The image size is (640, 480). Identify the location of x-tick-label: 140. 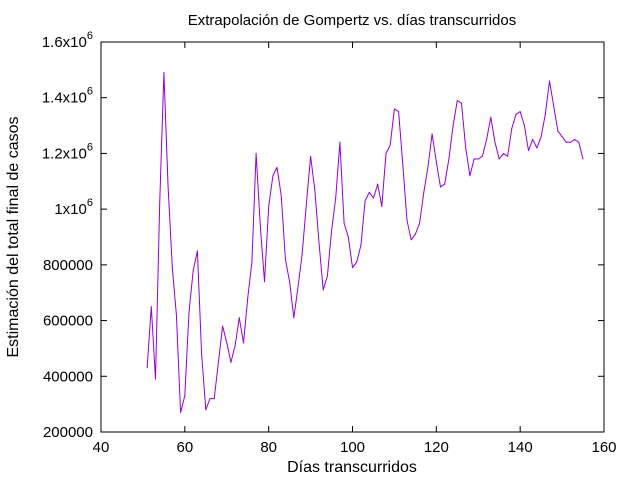
(520, 447).